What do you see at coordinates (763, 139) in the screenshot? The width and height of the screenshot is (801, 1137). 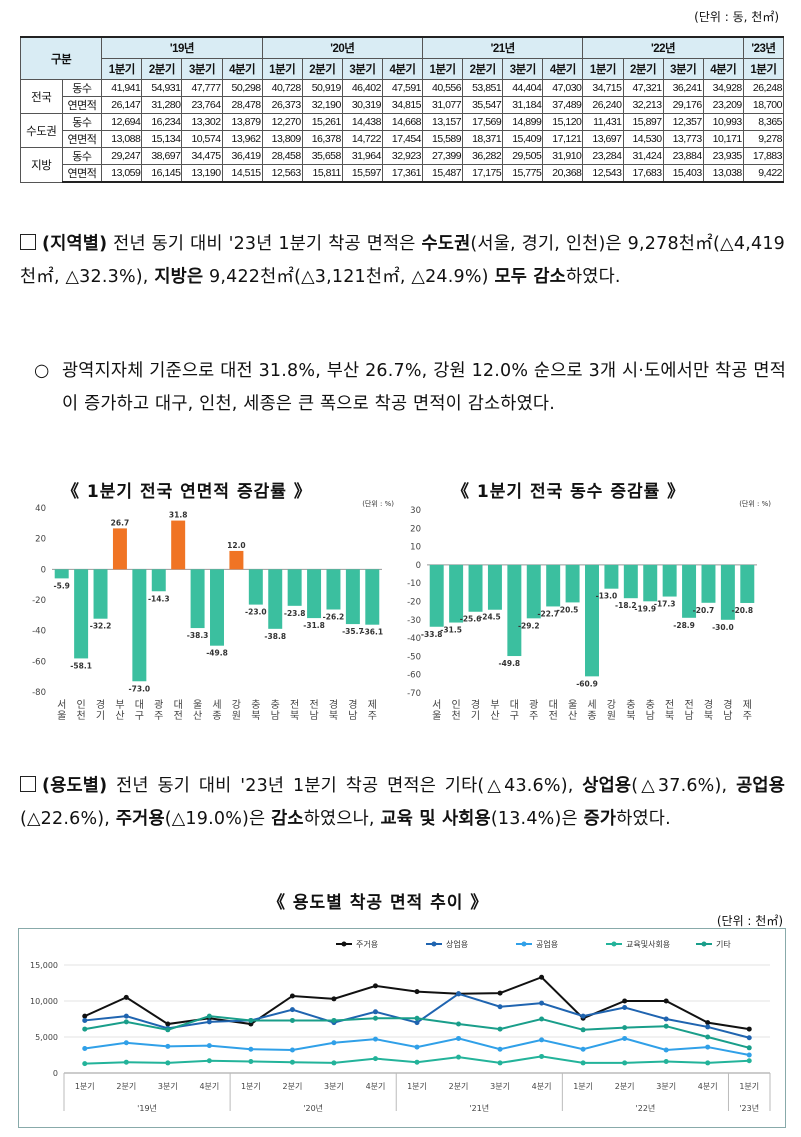 I see `value-cell: 9,278` at bounding box center [763, 139].